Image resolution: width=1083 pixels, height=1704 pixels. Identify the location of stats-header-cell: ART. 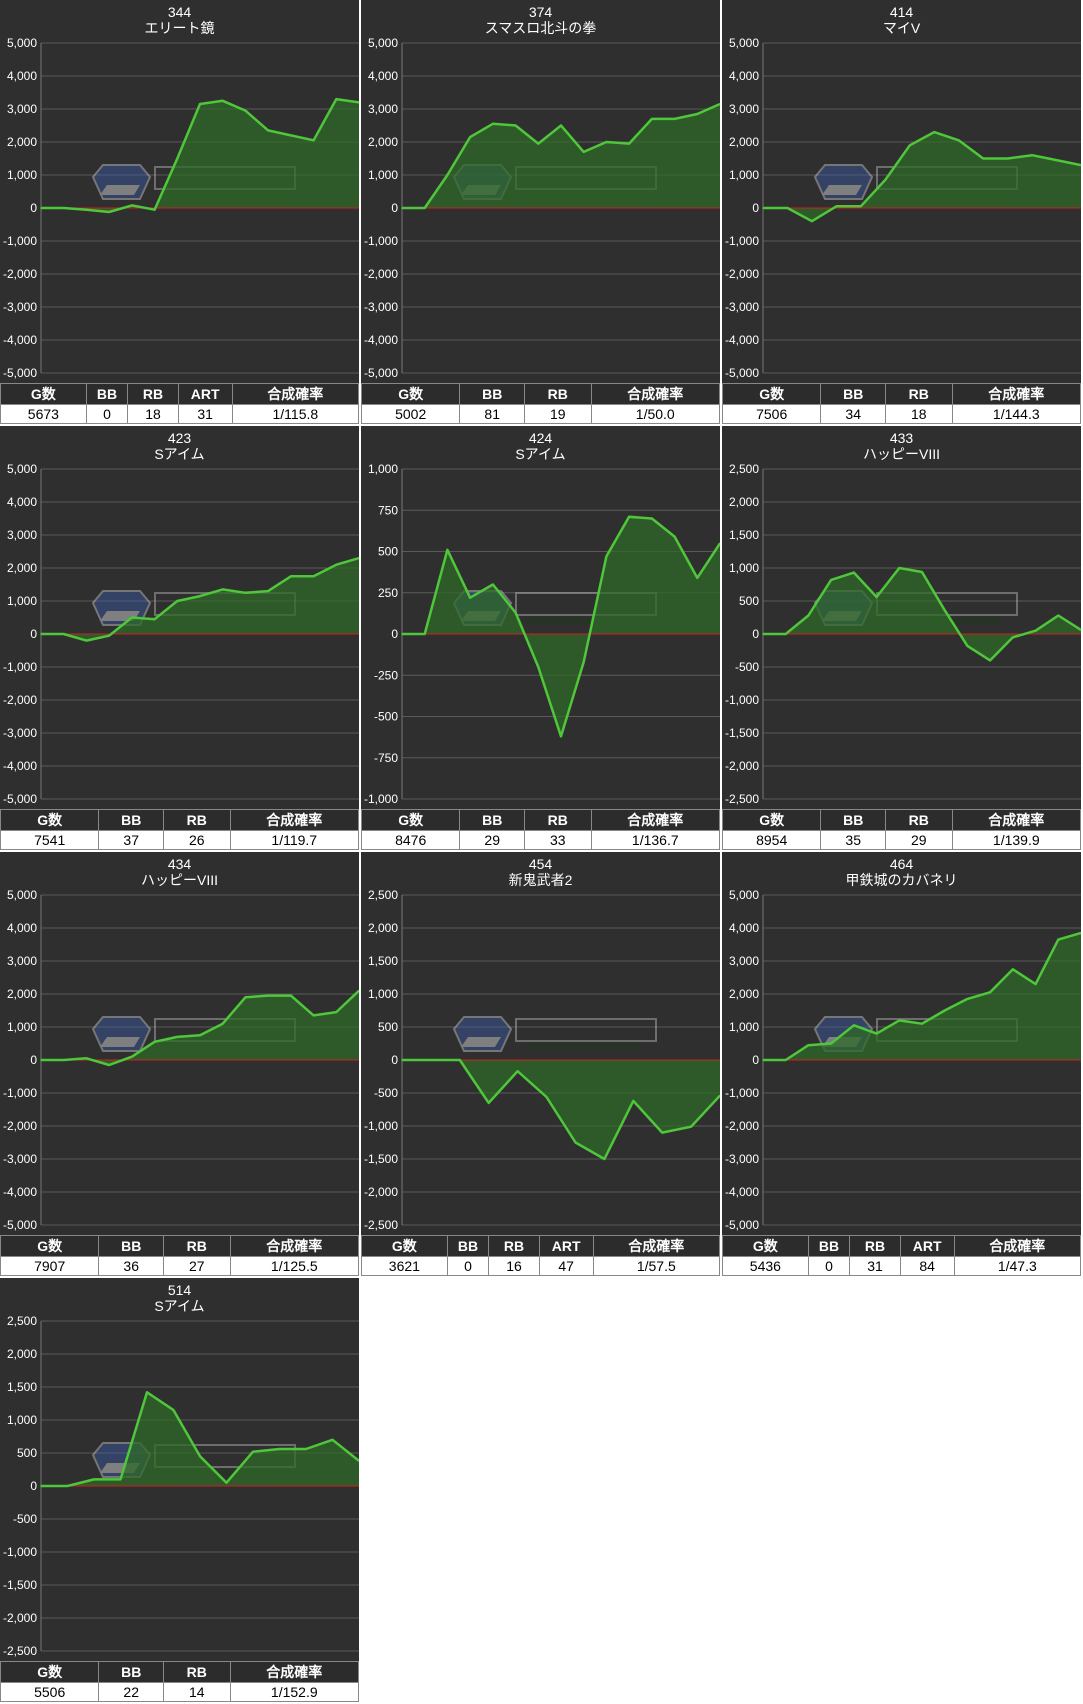
(566, 1246).